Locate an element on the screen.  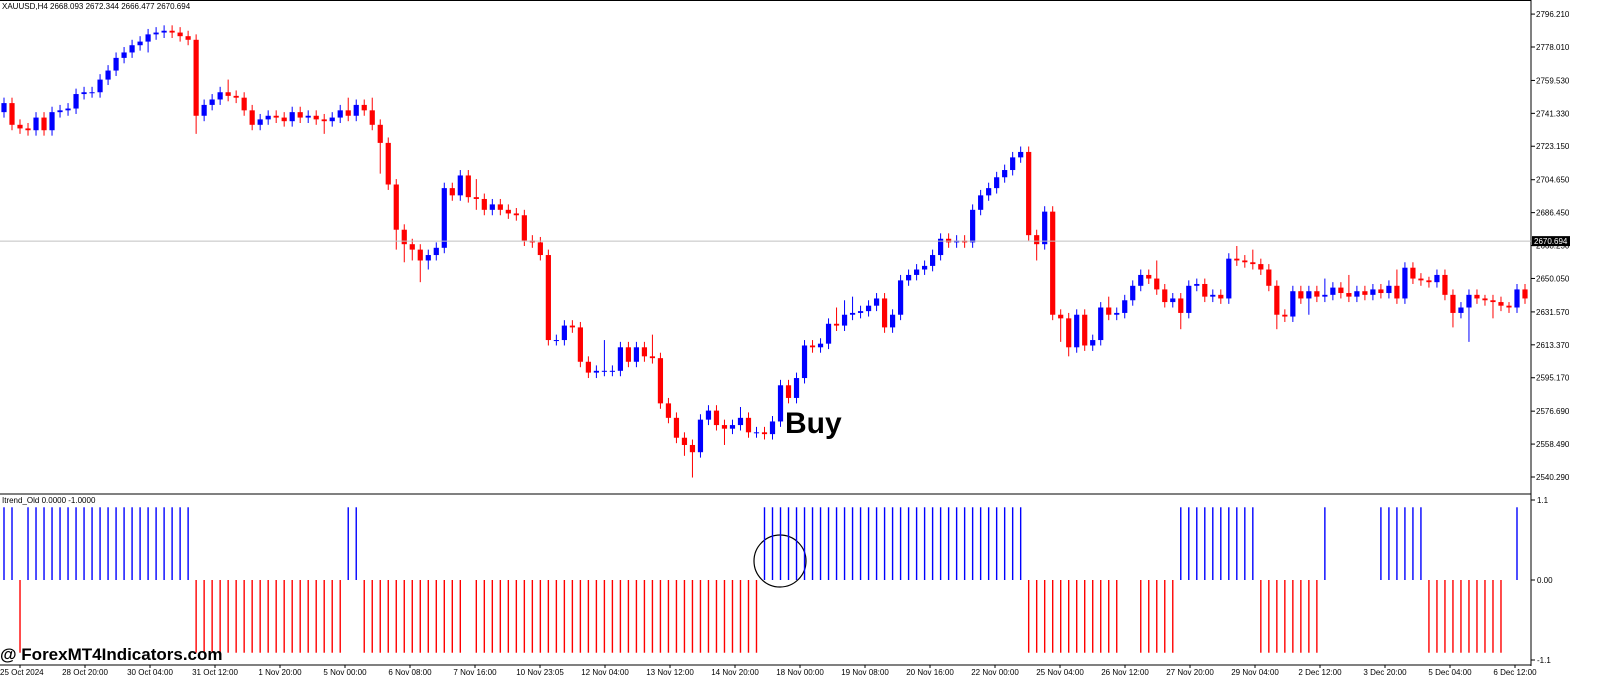
x-tick-label: 6 Dec 12:00 is located at coordinates (1515, 672).